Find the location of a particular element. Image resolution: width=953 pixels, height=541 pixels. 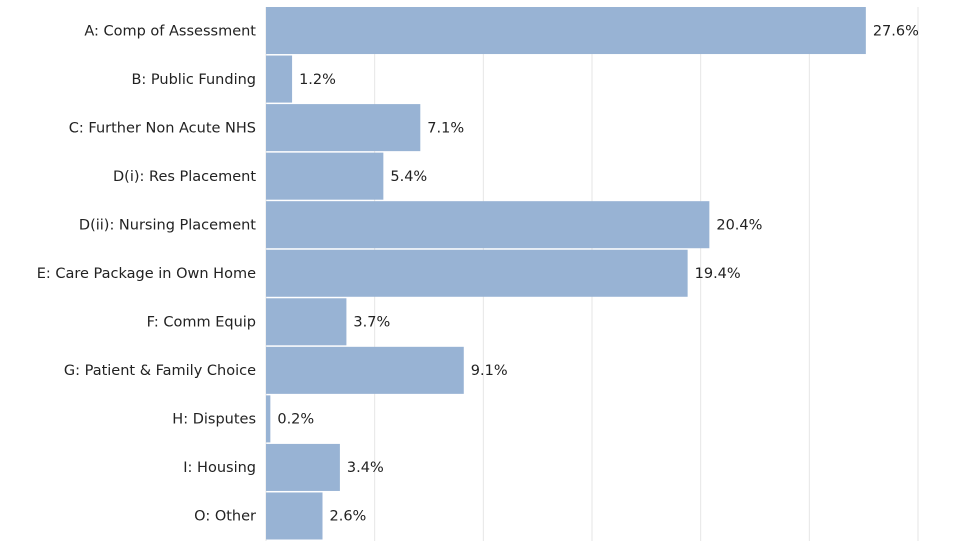

data-label: 3.4% is located at coordinates (365, 468).